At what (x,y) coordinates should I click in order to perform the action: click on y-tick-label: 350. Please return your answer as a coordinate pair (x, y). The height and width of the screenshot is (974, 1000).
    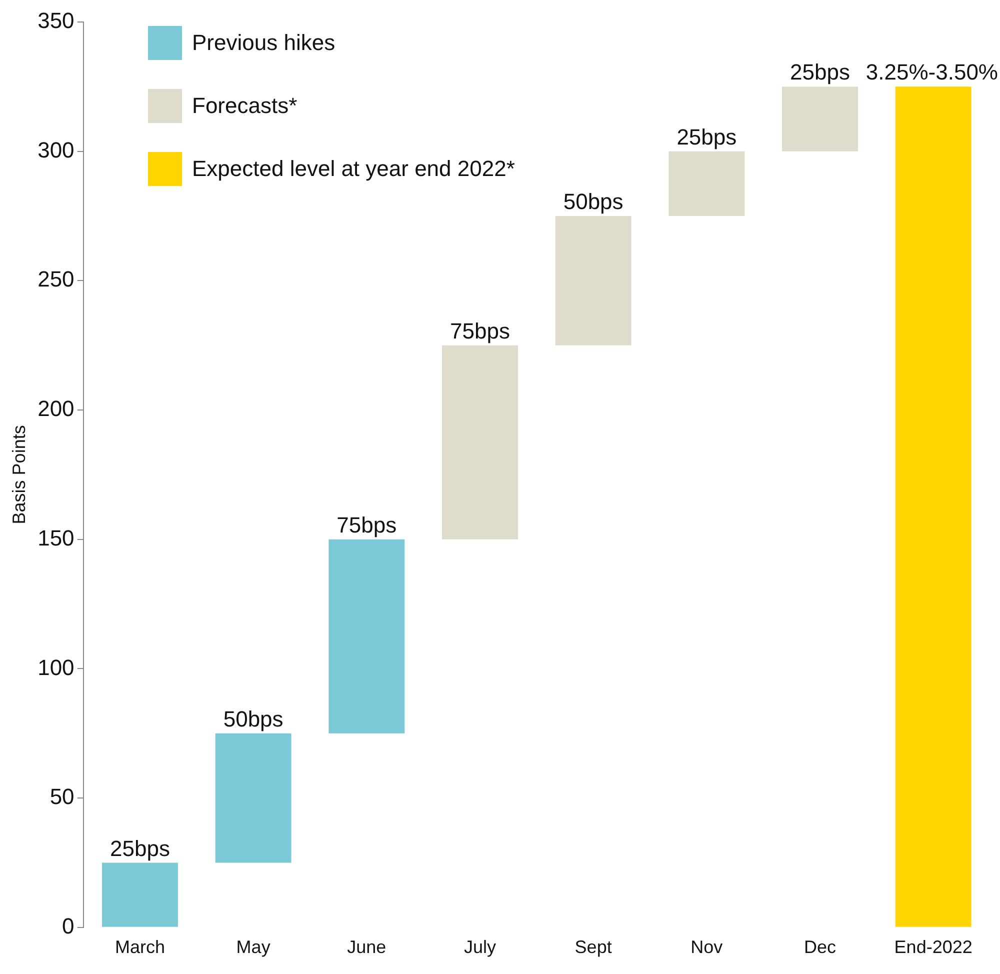
    Looking at the image, I should click on (56, 21).